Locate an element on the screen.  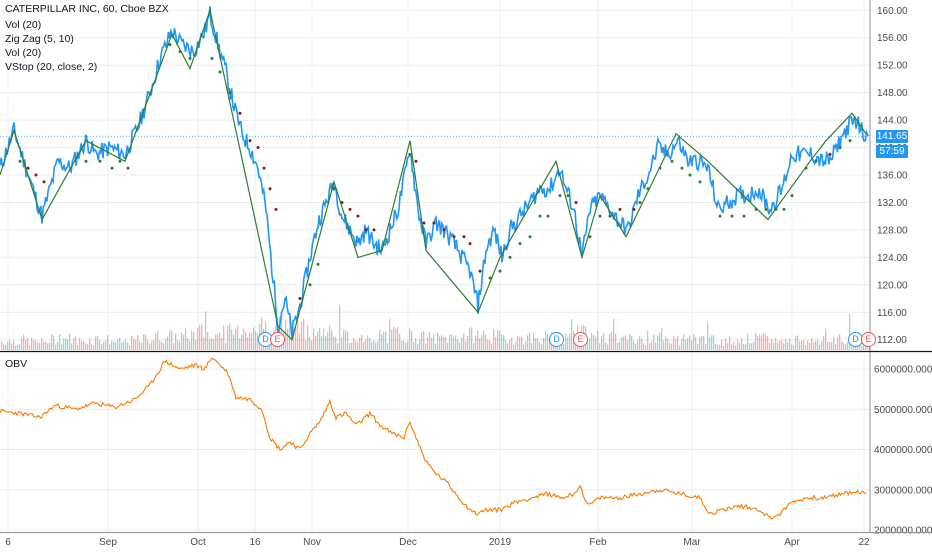
price-tick-label-12: 112.00 is located at coordinates (892, 340).